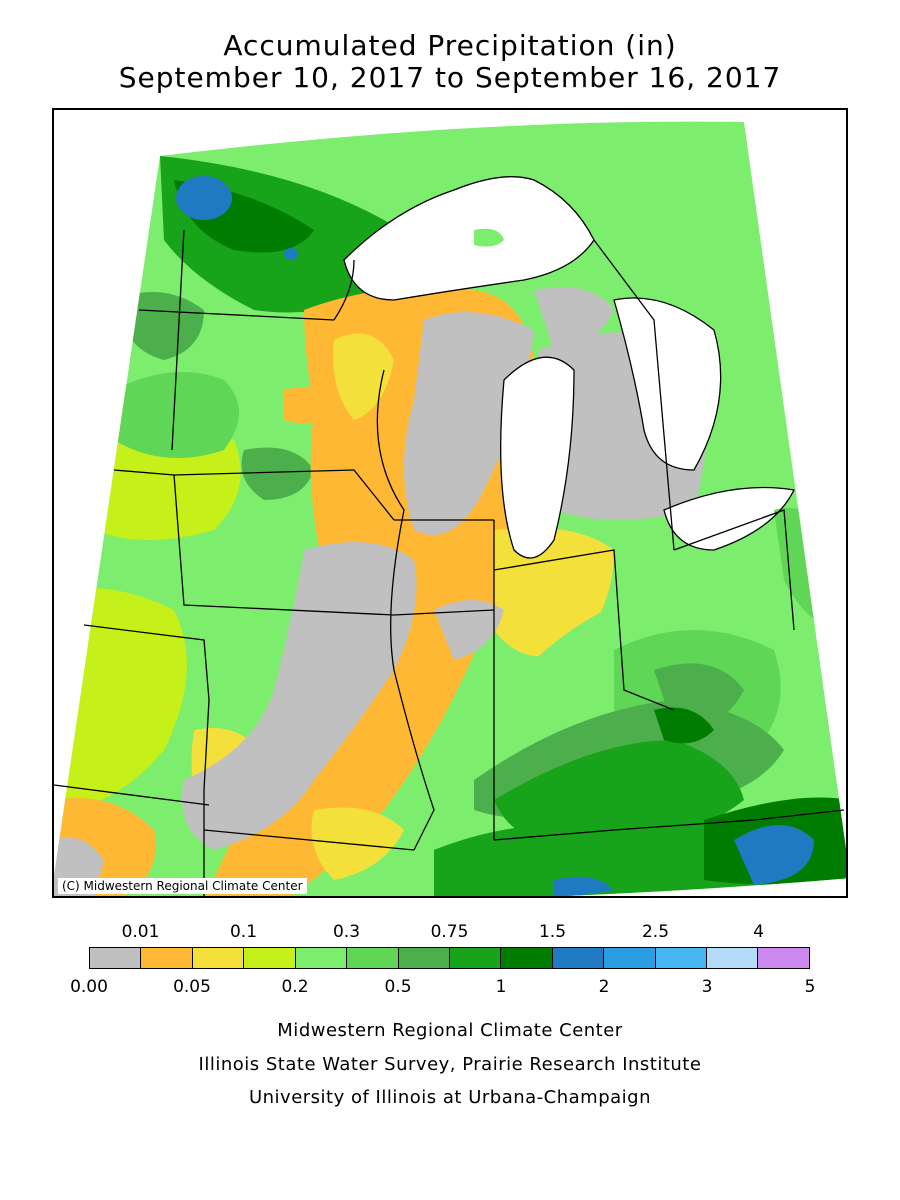 The image size is (900, 1200). I want to click on legend-tick-bottom: 5, so click(810, 987).